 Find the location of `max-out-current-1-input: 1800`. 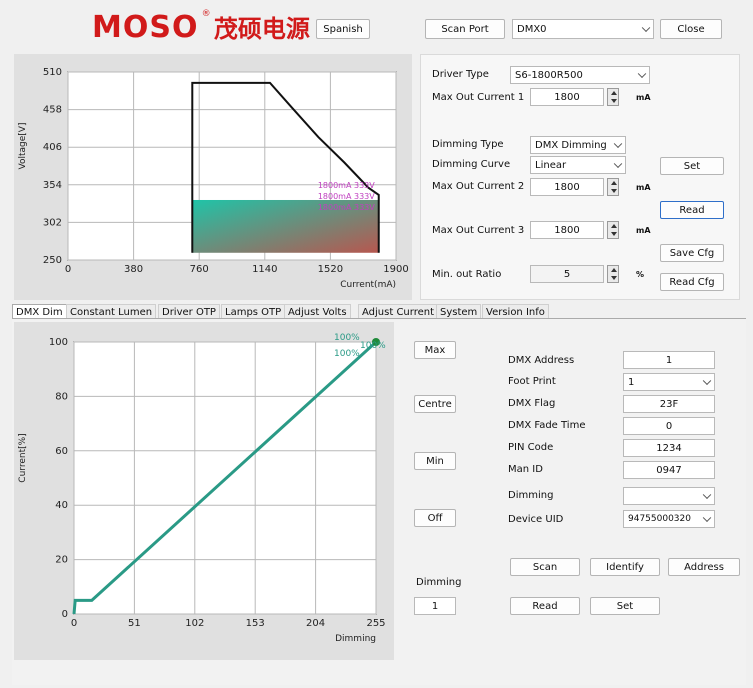

max-out-current-1-input: 1800 is located at coordinates (567, 97).